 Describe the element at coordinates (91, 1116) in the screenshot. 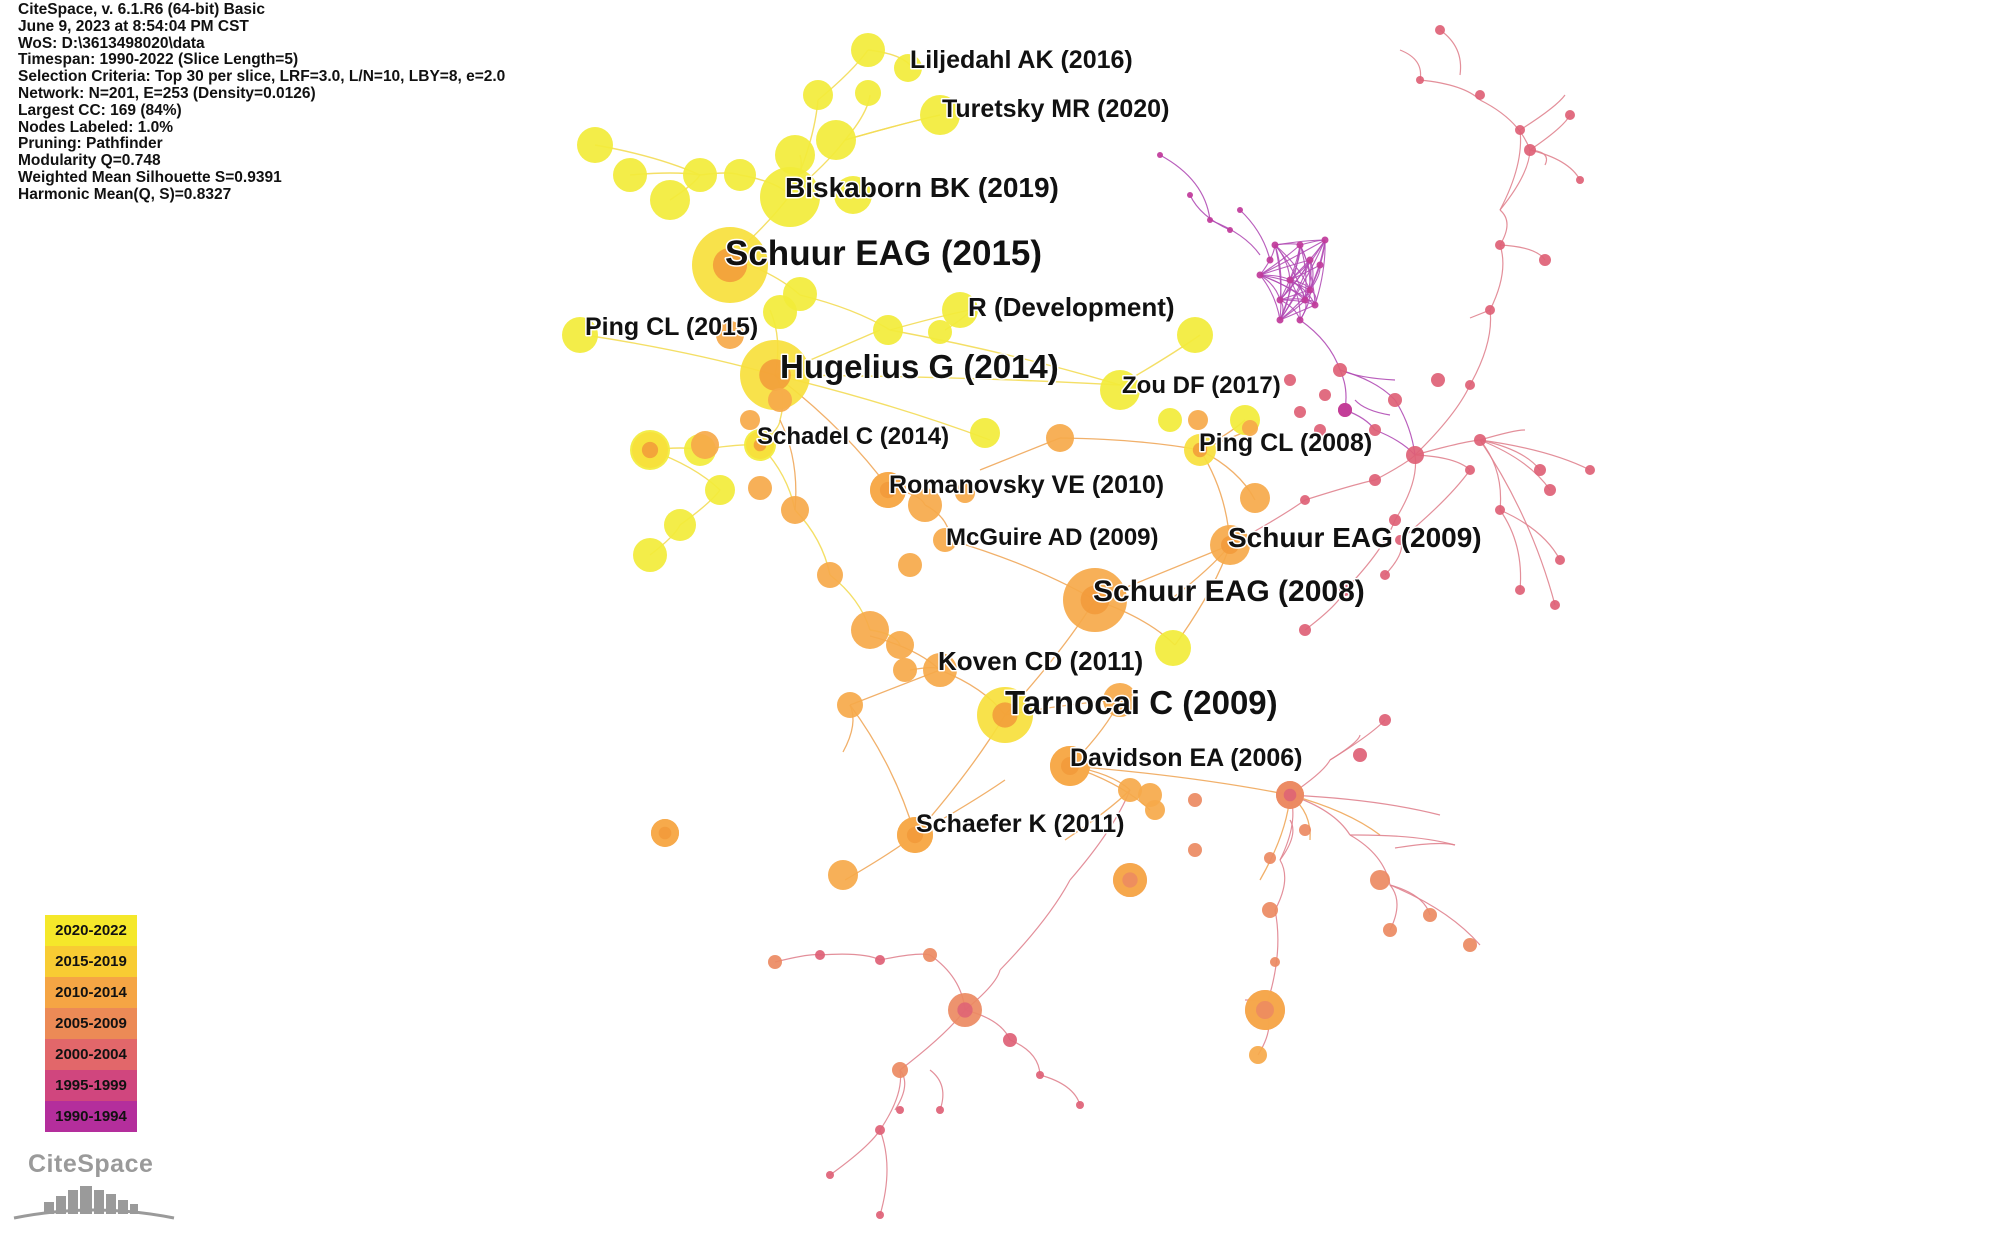

I see `legend-item-1990-1994: 1990-1994` at that location.